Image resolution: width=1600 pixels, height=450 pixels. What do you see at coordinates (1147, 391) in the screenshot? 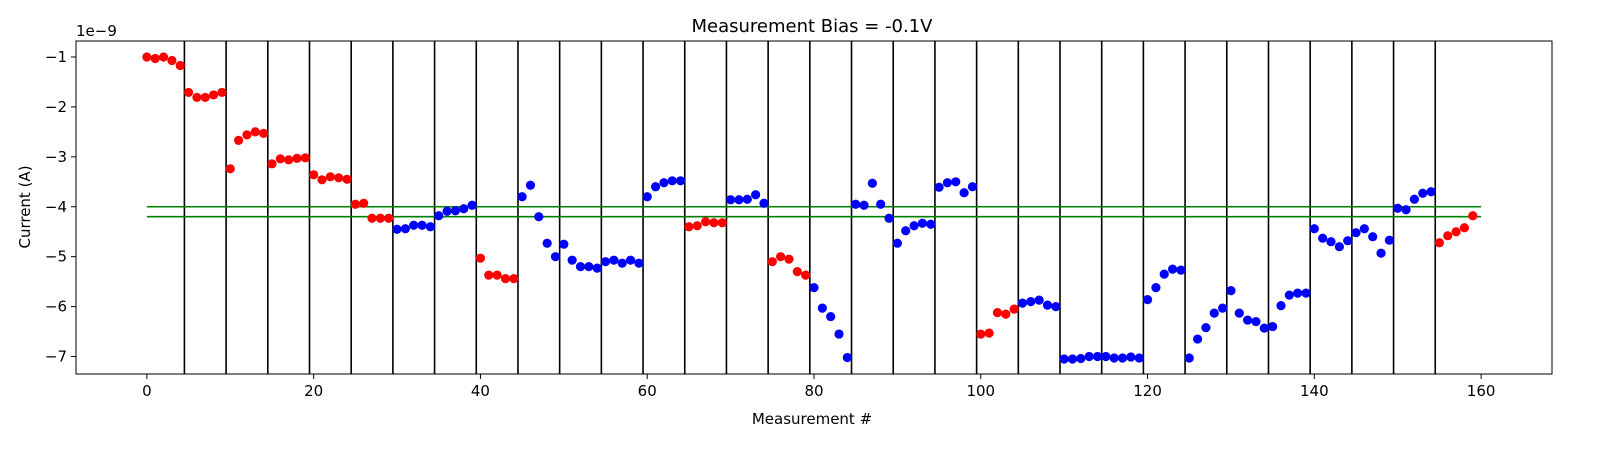
I see `x-tick-label: 120` at bounding box center [1147, 391].